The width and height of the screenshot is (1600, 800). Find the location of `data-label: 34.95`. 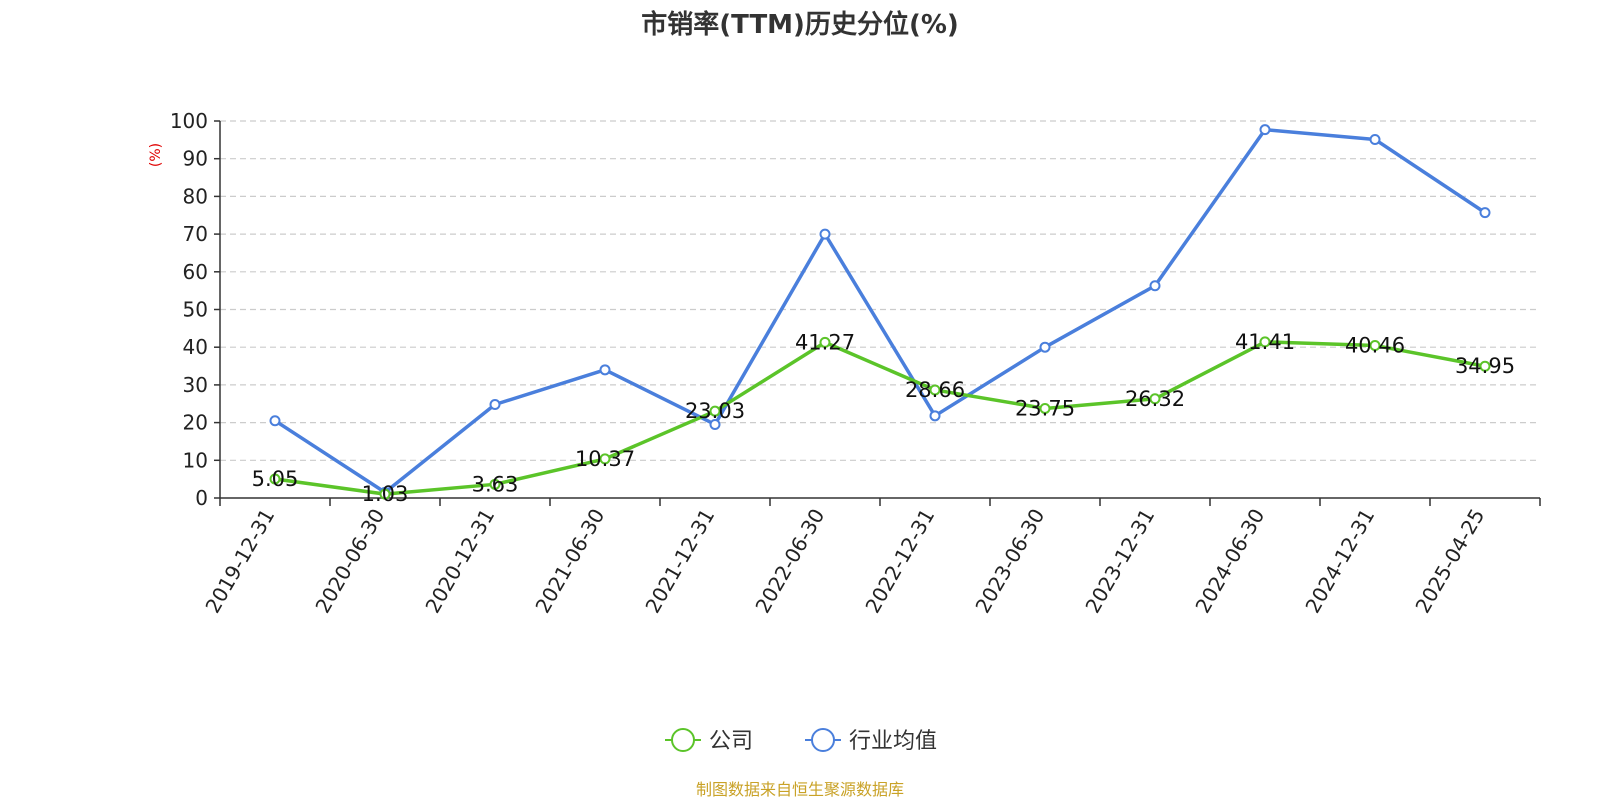

data-label: 34.95 is located at coordinates (1485, 366).